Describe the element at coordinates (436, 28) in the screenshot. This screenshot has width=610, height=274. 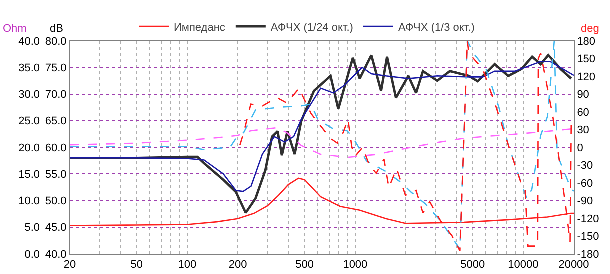
I see `legend-label: АФЧХ (1/3 окт.)` at that location.